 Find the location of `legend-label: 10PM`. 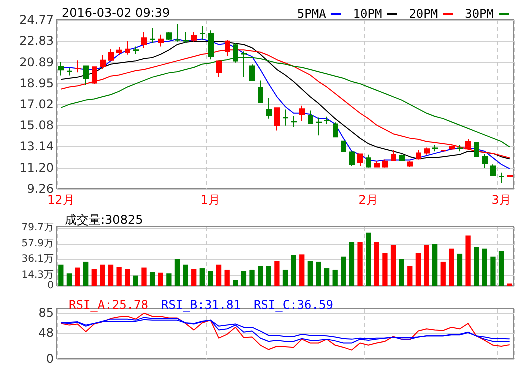

legend-label: 10PM is located at coordinates (367, 14).